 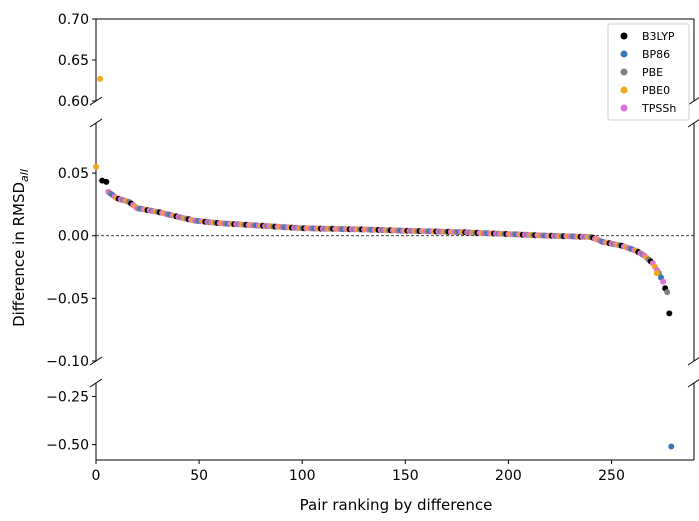 What do you see at coordinates (652, 72) in the screenshot?
I see `legend-label-pbe: PBE` at bounding box center [652, 72].